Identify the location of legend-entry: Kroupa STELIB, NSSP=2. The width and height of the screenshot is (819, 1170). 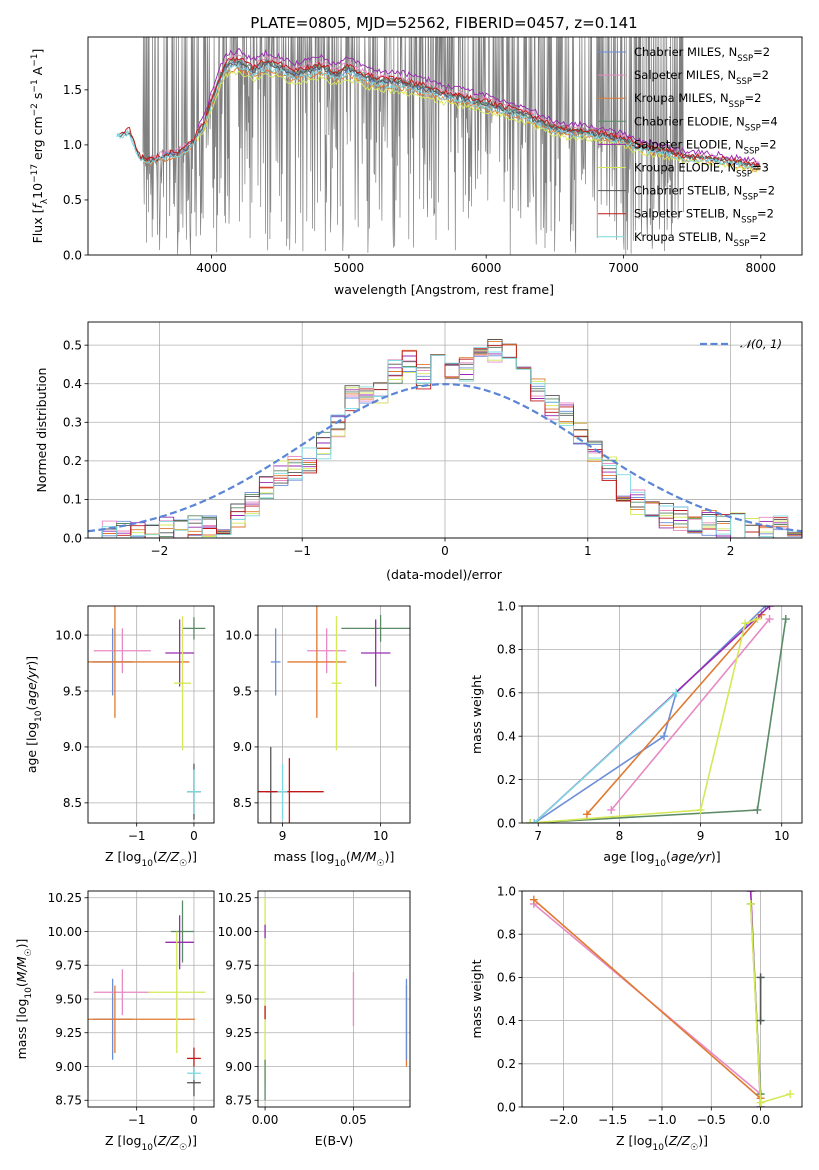
(700, 239).